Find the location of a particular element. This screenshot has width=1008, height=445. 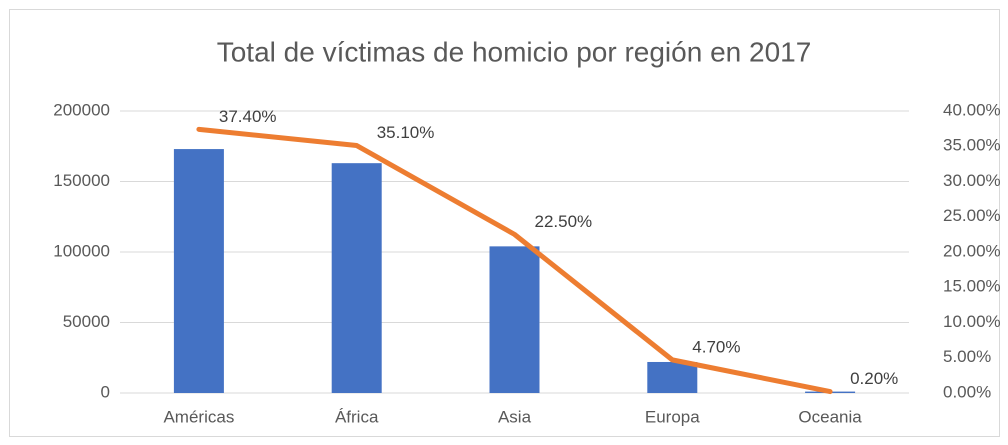

y-tick-label: 100000 is located at coordinates (81, 250).